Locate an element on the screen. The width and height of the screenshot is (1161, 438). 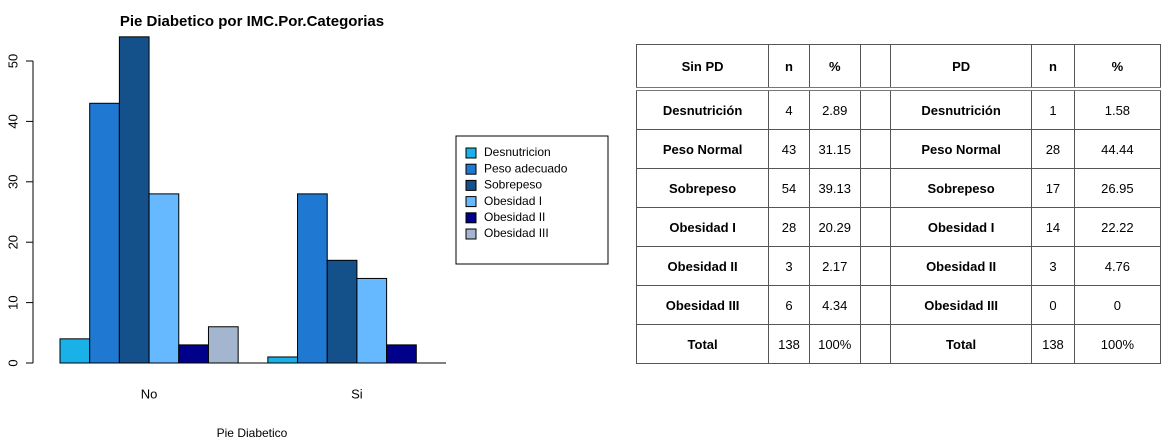
y-tick-label: 0 is located at coordinates (12, 362).